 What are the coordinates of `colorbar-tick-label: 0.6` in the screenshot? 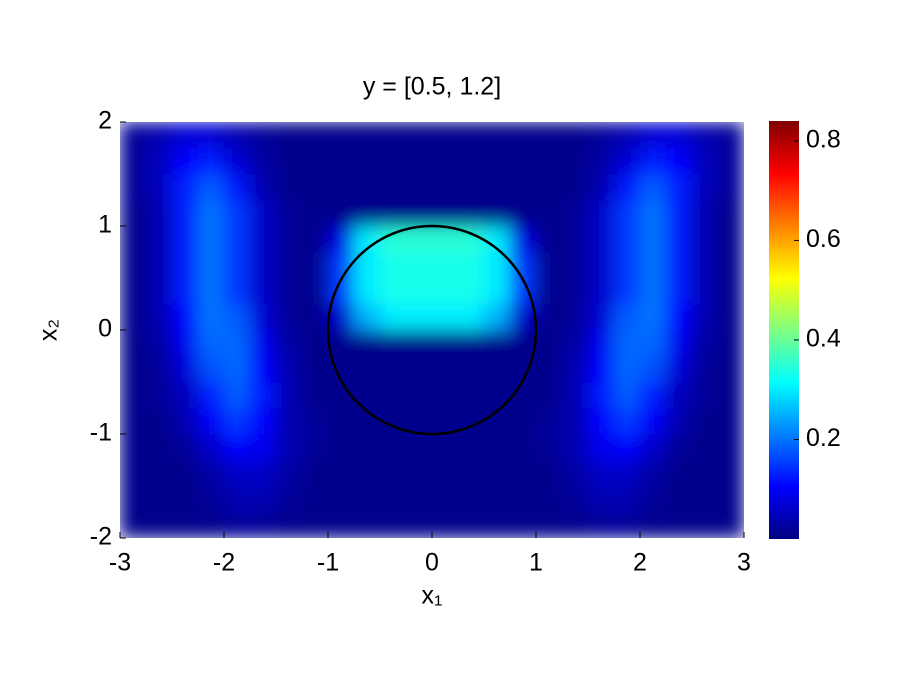 It's located at (823, 239).